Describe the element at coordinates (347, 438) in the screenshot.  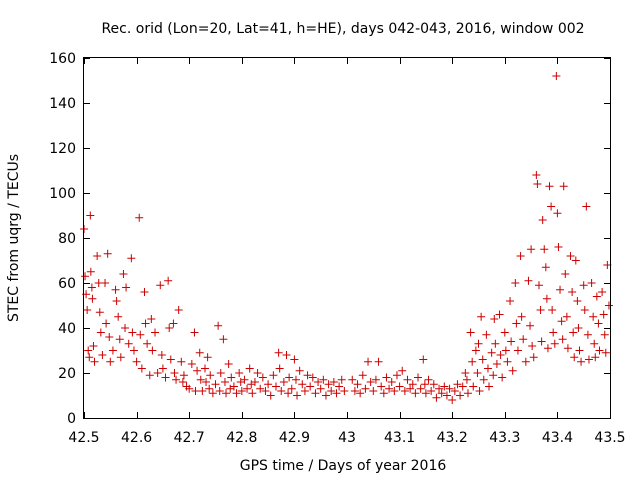
I see `x-tick-label: 43` at that location.